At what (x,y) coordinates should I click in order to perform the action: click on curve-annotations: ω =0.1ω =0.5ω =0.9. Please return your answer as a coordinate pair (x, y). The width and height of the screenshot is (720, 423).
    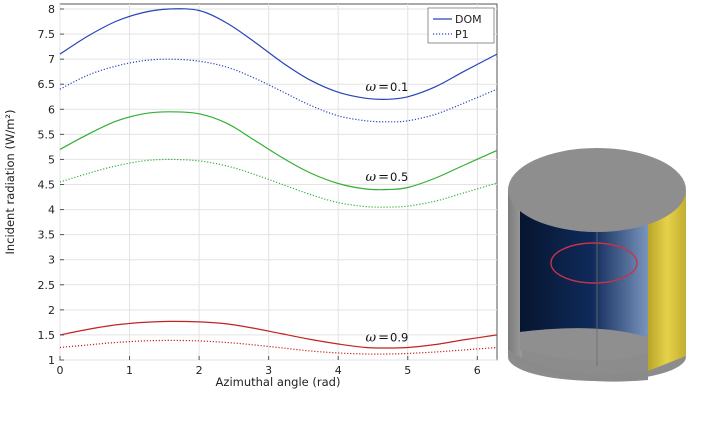
    Looking at the image, I should click on (386, 212).